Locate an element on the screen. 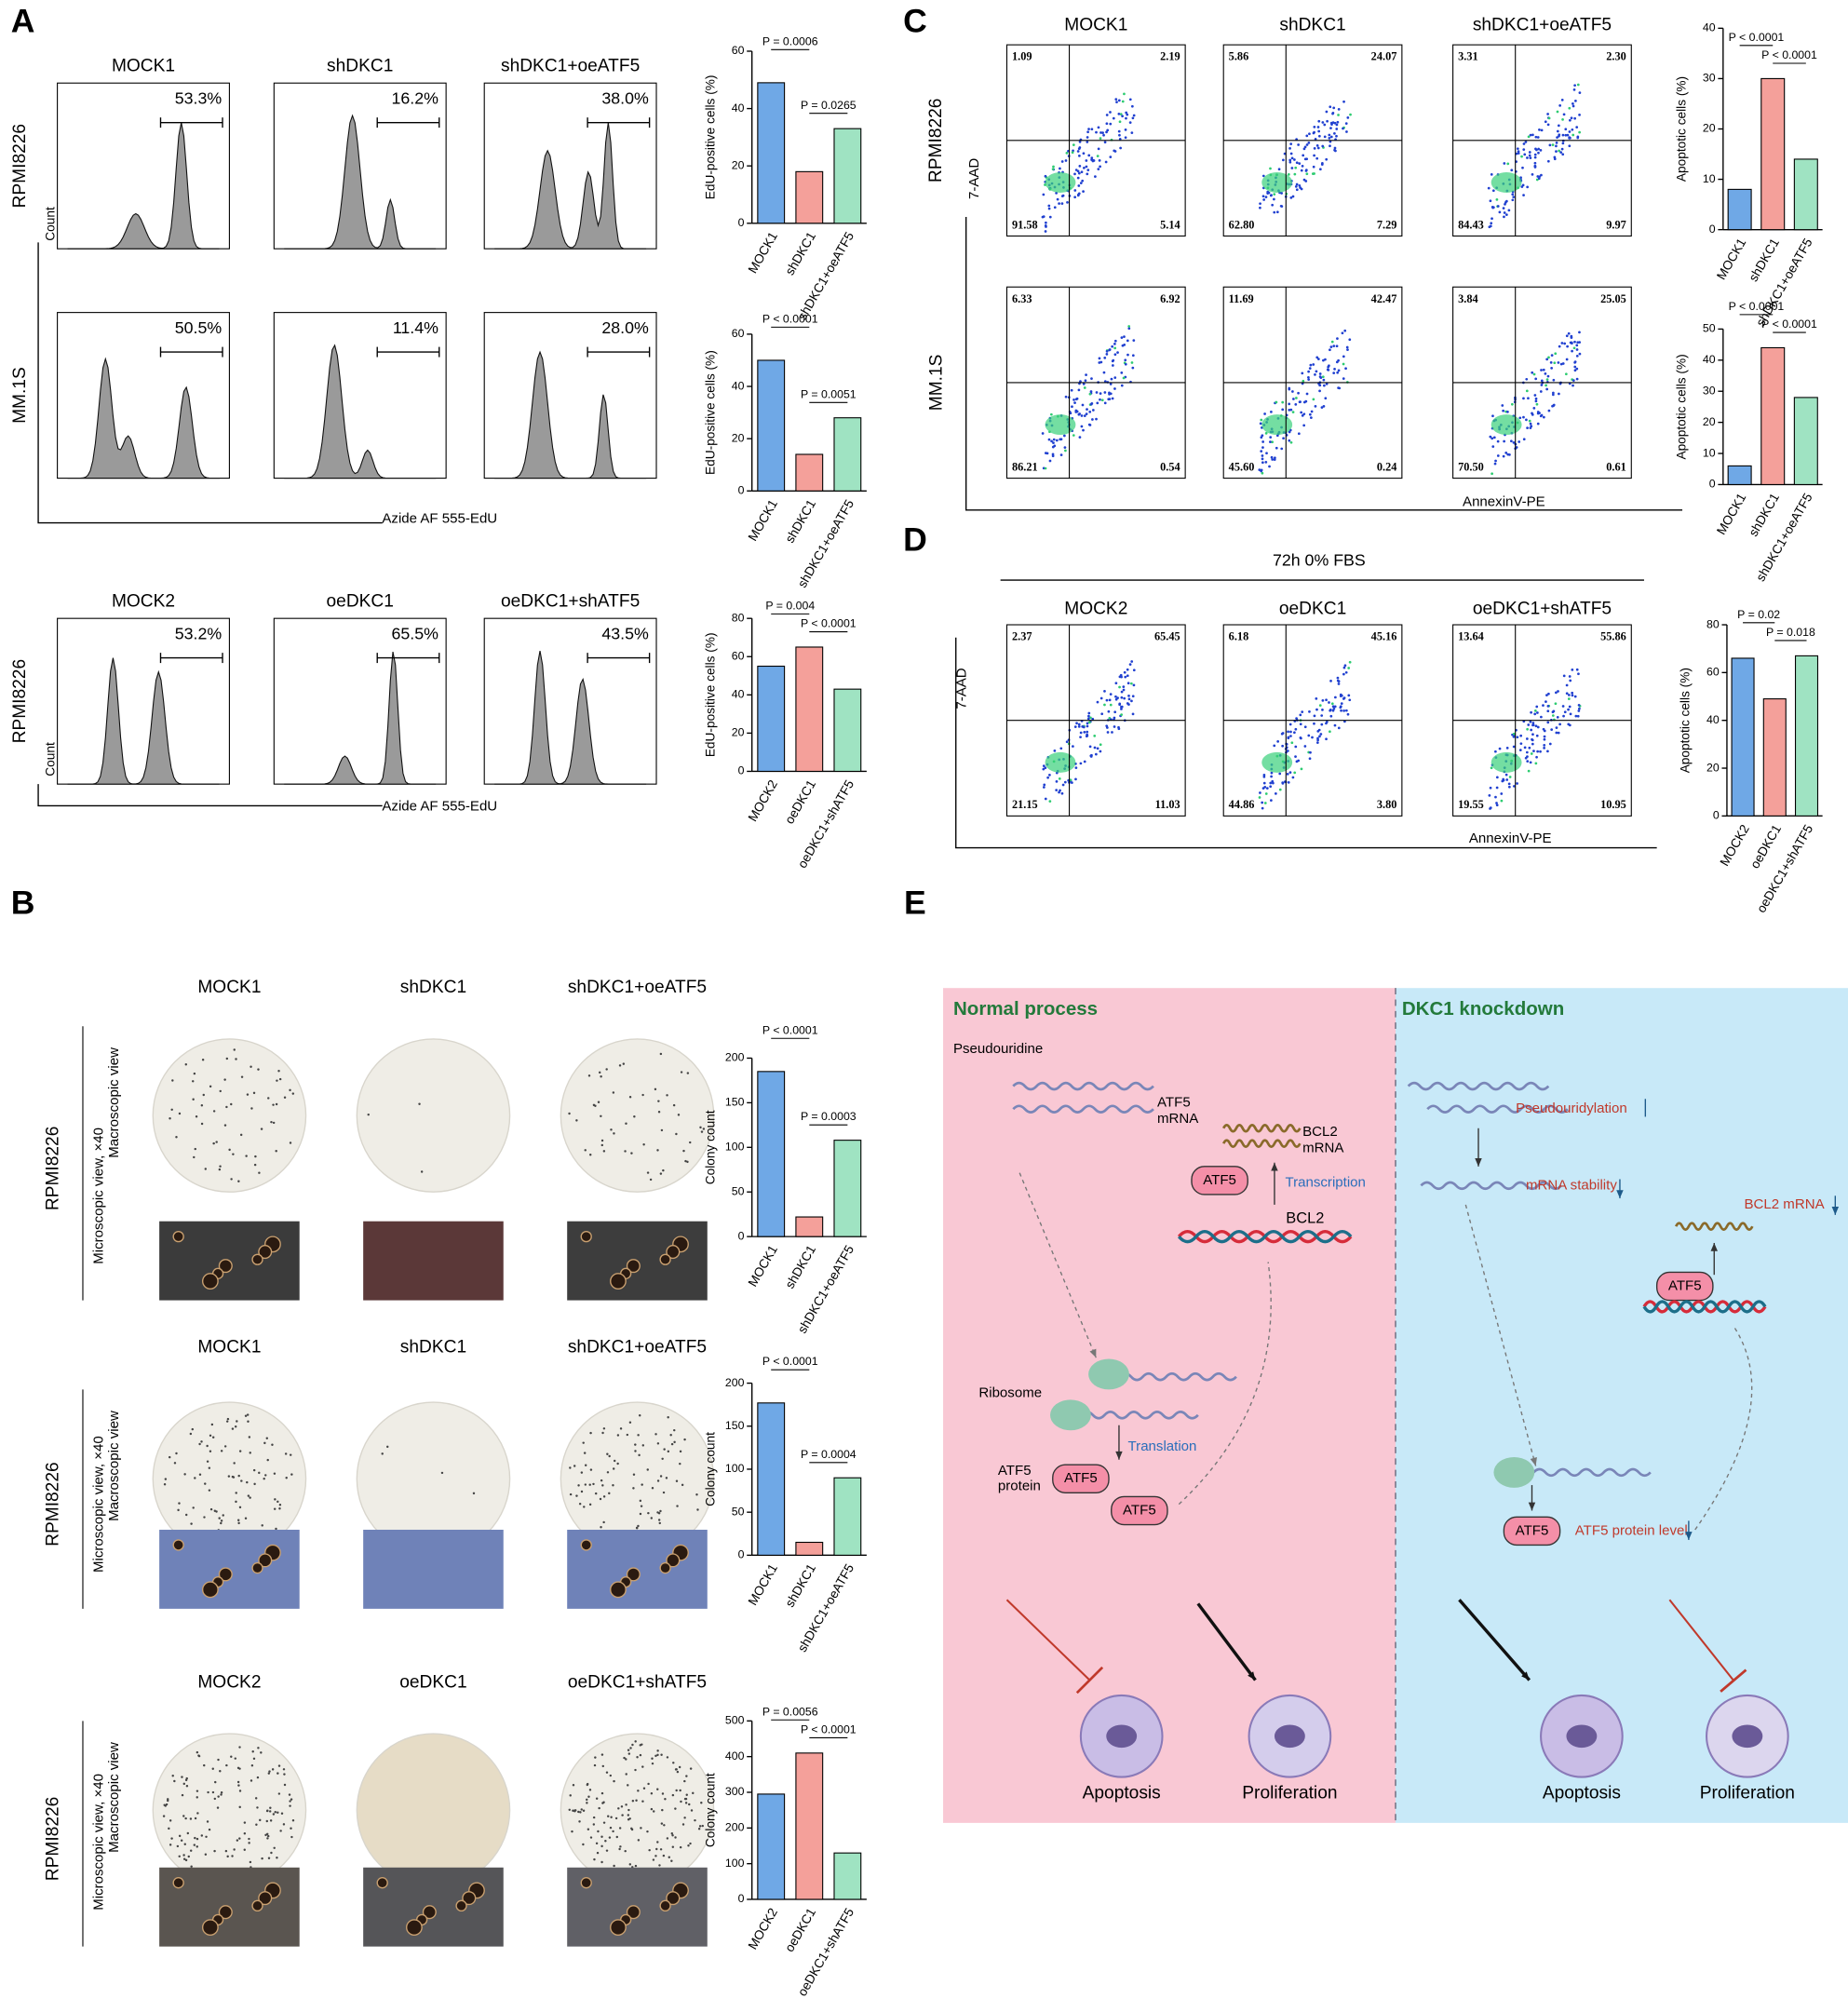  protein is located at coordinates (1532, 1532).